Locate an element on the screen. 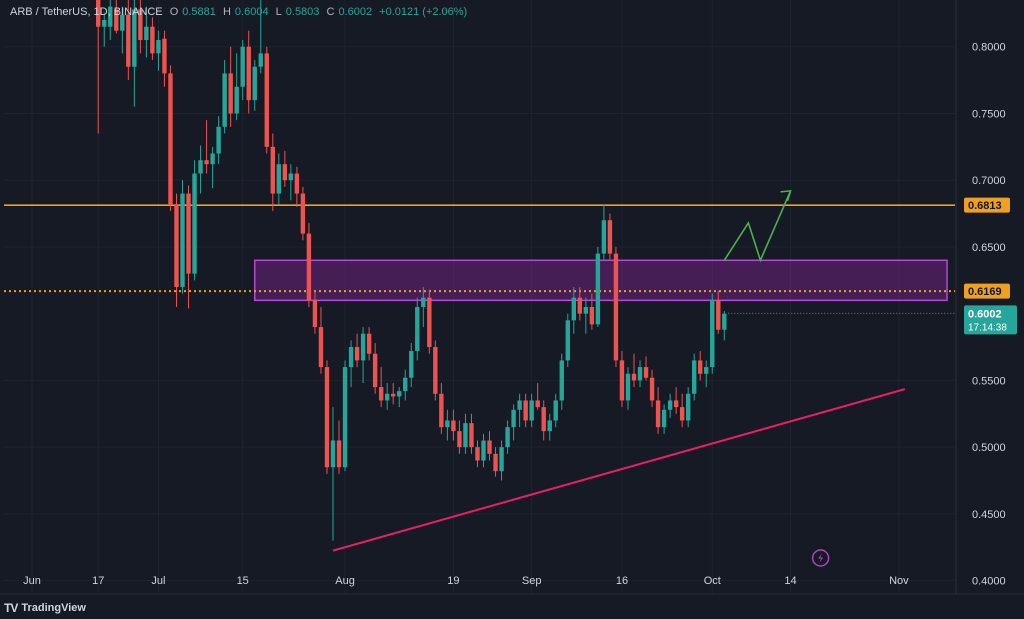 This screenshot has width=1024, height=619. resistance-zone is located at coordinates (600, 280).